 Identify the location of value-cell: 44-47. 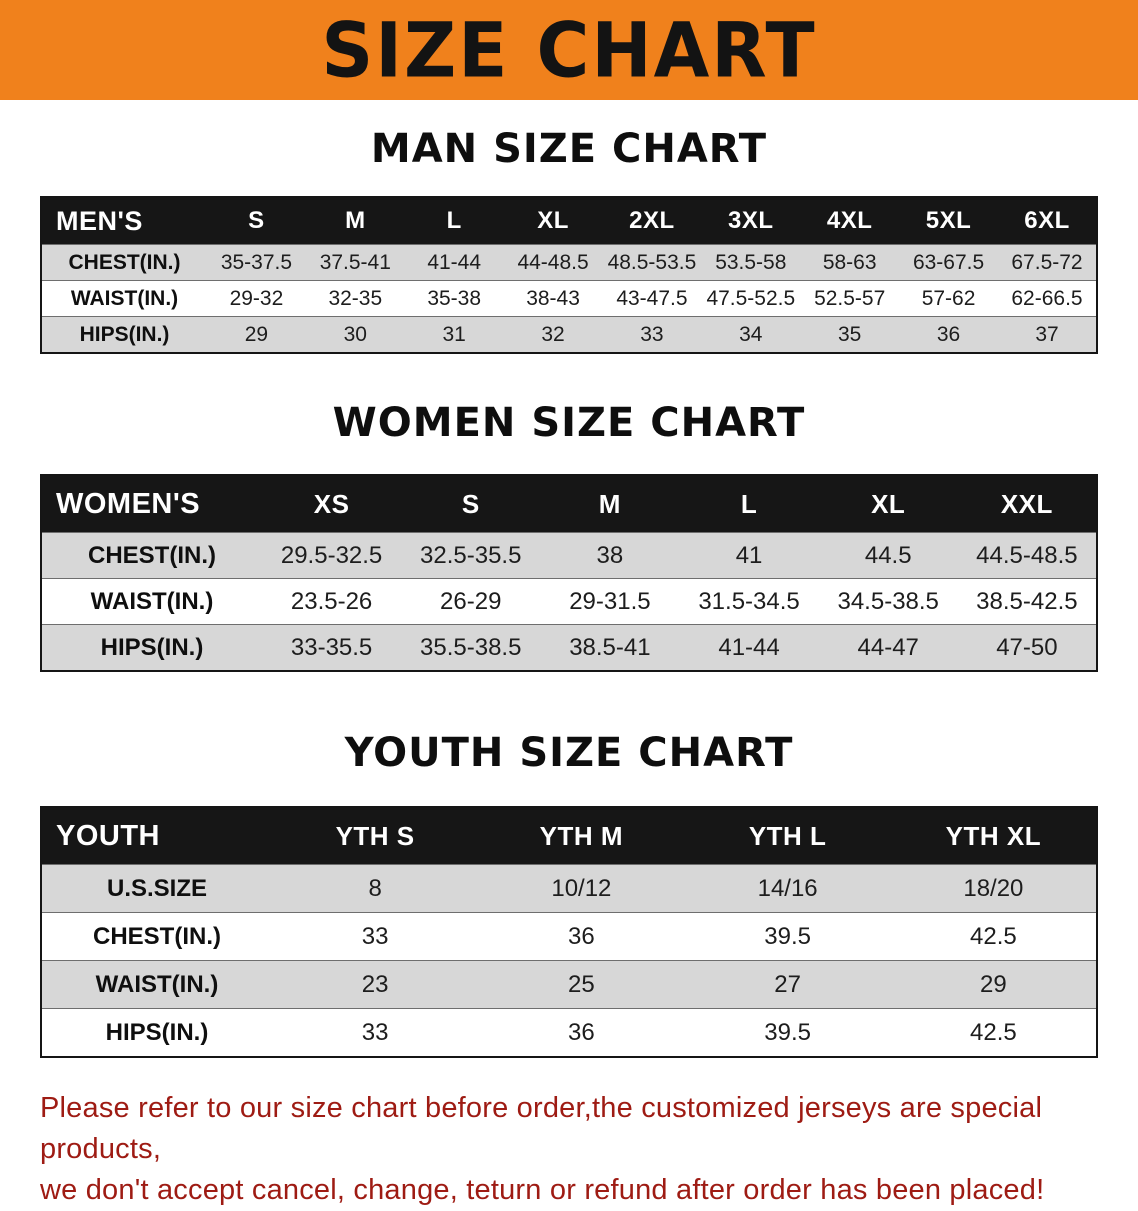
(888, 647).